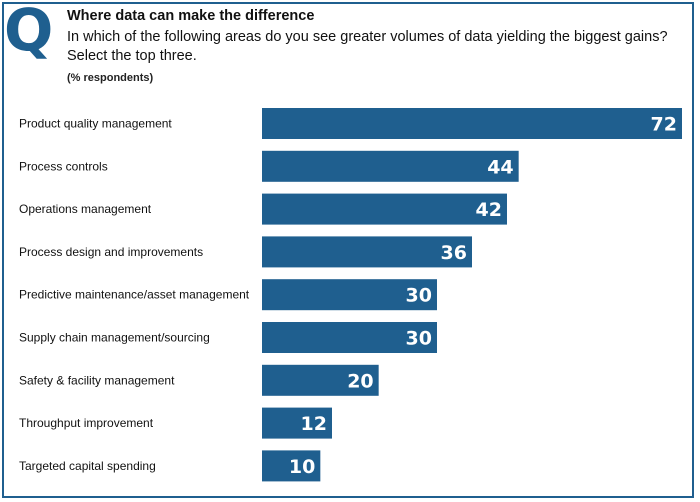 Image resolution: width=700 pixels, height=502 pixels. Describe the element at coordinates (110, 78) in the screenshot. I see `unit-note: (% respondents)` at that location.